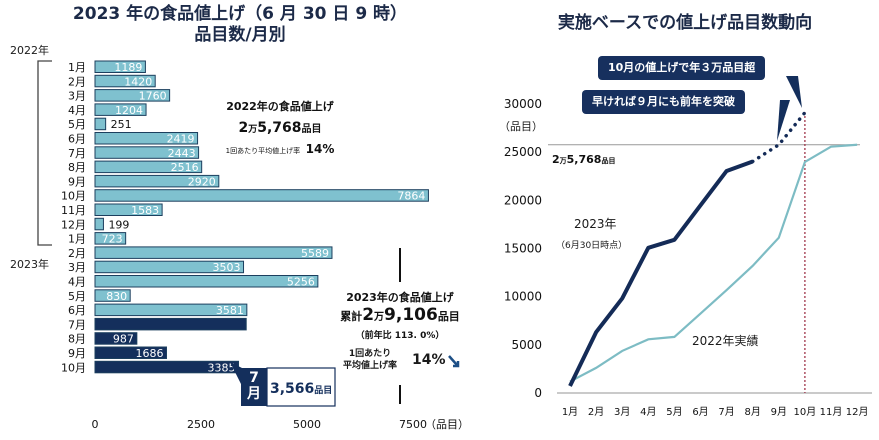 The width and height of the screenshot is (879, 440). What do you see at coordinates (77, 139) in the screenshot?
I see `month-label: 6月` at bounding box center [77, 139].